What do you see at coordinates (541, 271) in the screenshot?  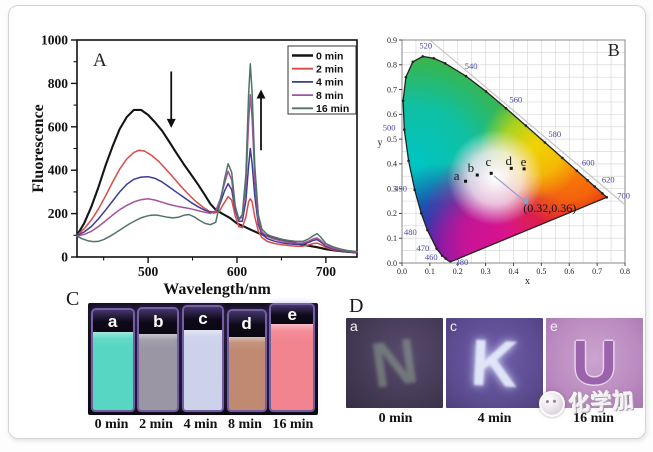 I see `x-tick-label: 0.5` at bounding box center [541, 271].